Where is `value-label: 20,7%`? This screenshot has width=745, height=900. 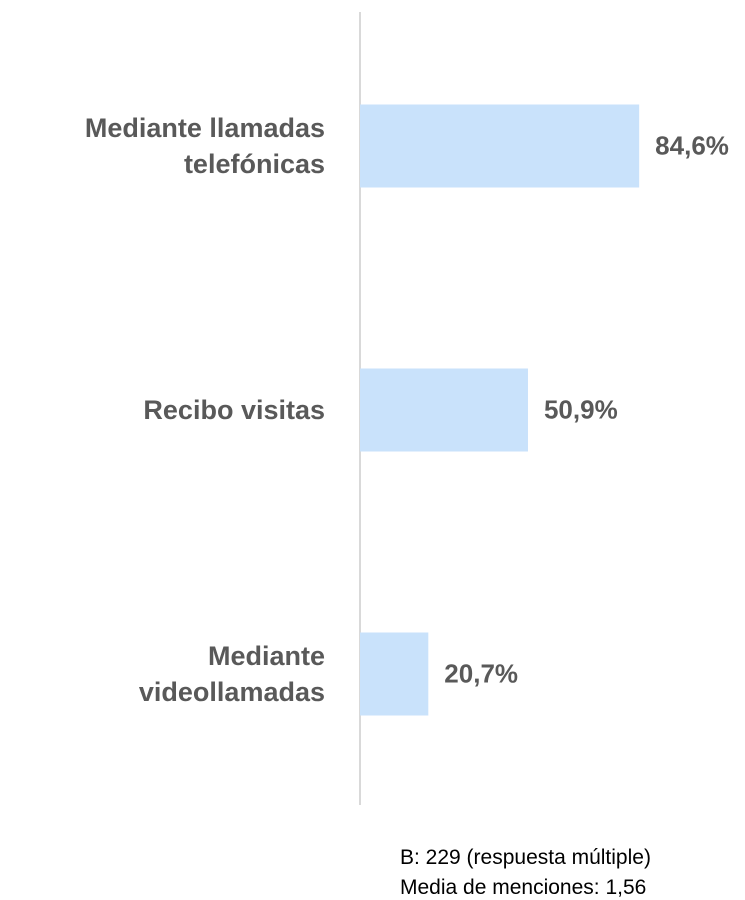 value-label: 20,7% is located at coordinates (481, 673).